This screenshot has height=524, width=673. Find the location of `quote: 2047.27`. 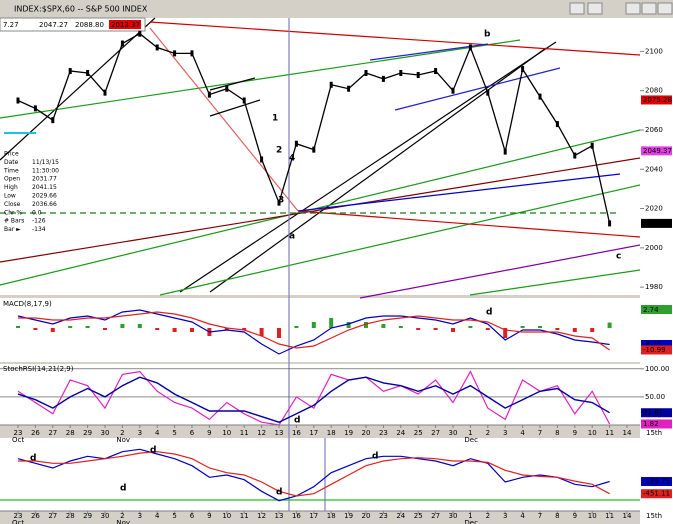

quote: 2047.27 is located at coordinates (53, 25).